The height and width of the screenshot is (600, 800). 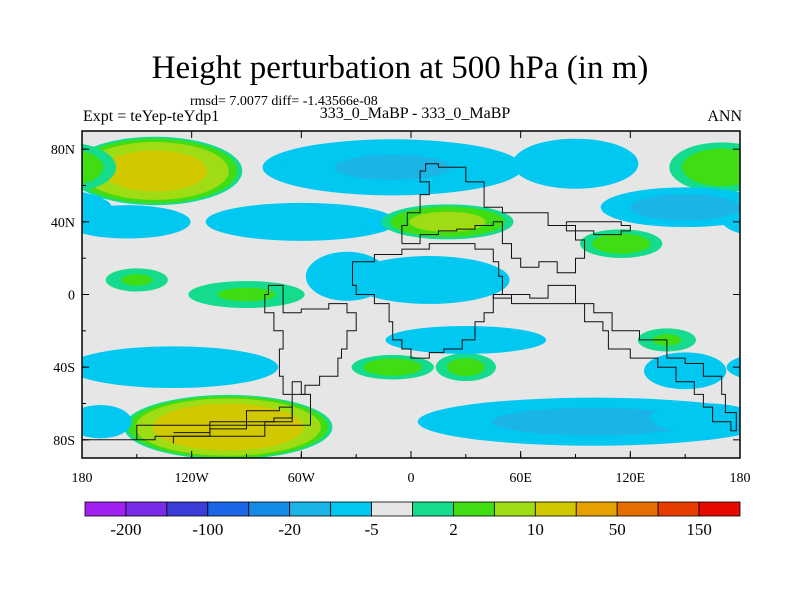 What do you see at coordinates (151, 116) in the screenshot?
I see `experiment-label: Expt = teYep-teYdp1` at bounding box center [151, 116].